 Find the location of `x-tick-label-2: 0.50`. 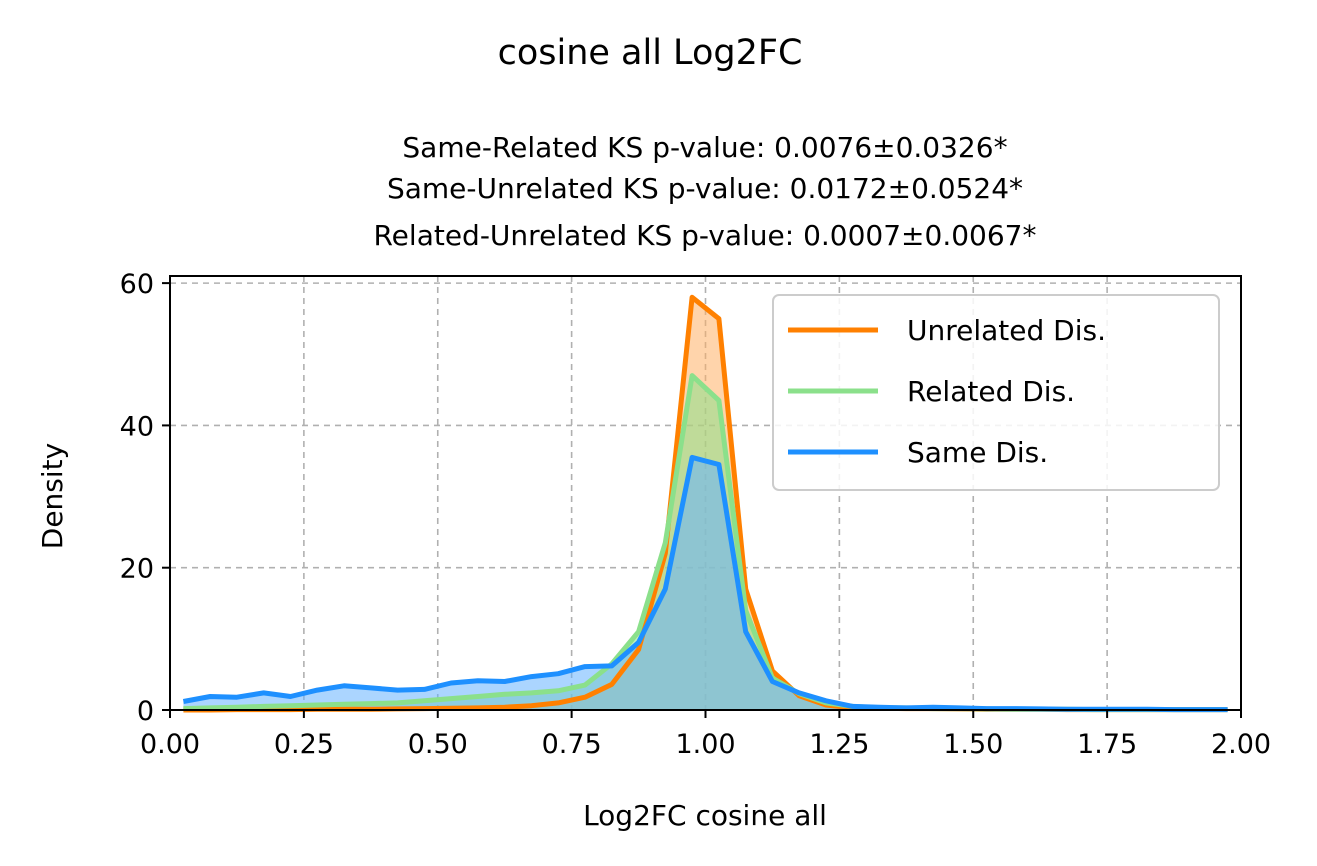

x-tick-label-2: 0.50 is located at coordinates (438, 744).